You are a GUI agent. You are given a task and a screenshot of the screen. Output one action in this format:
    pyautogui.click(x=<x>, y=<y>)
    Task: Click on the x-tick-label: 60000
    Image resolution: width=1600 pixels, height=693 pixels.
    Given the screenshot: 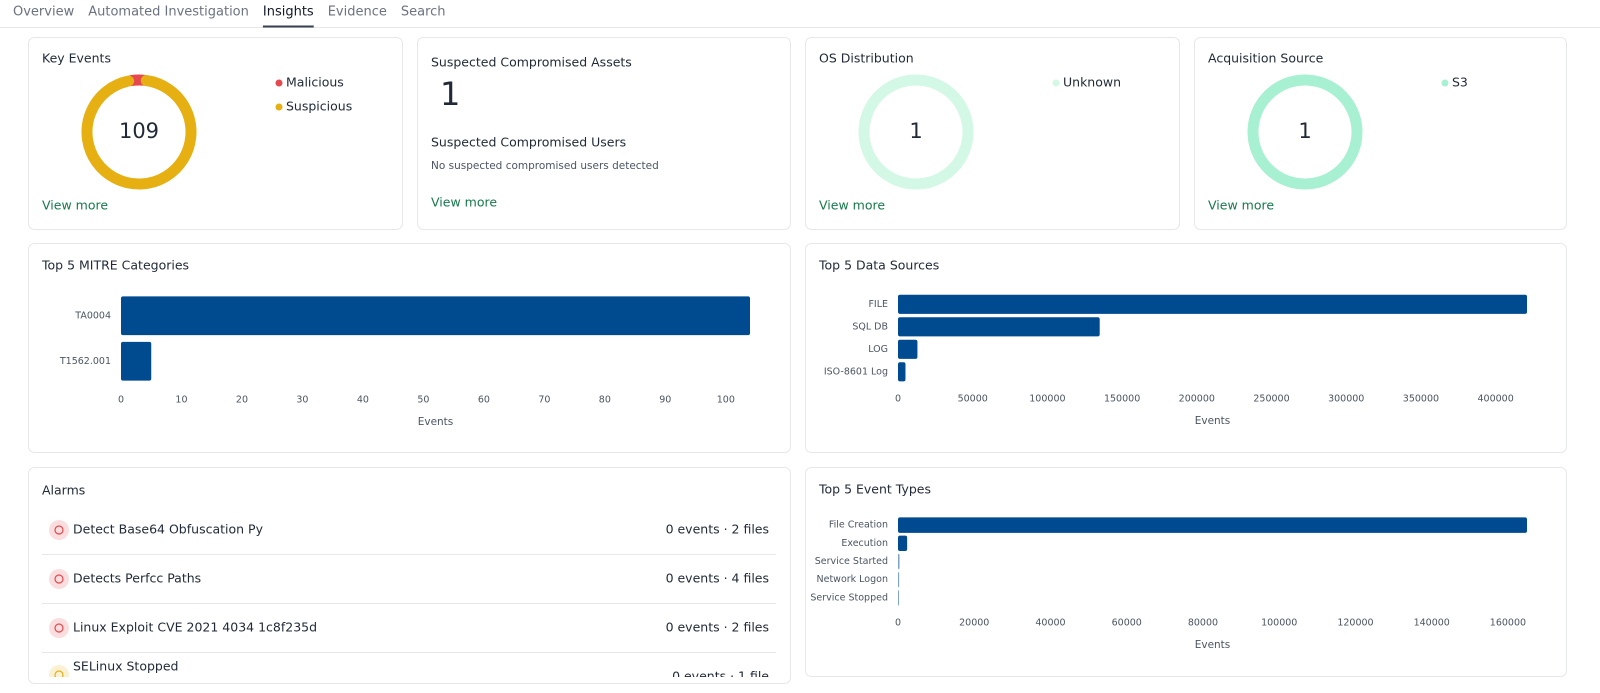 What is the action you would take?
    pyautogui.click(x=1127, y=623)
    